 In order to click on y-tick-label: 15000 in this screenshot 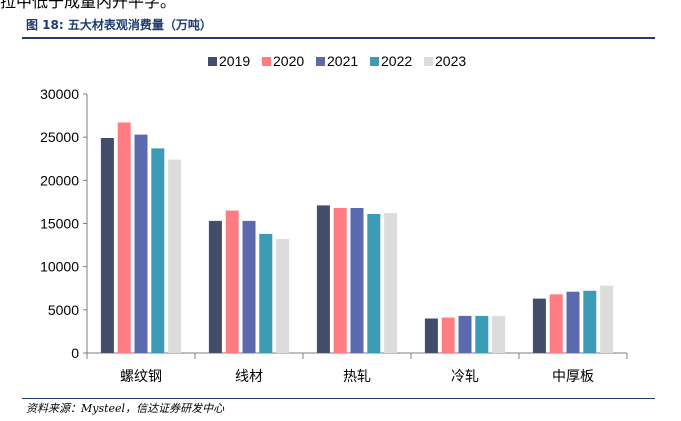, I will do `click(59, 224)`.